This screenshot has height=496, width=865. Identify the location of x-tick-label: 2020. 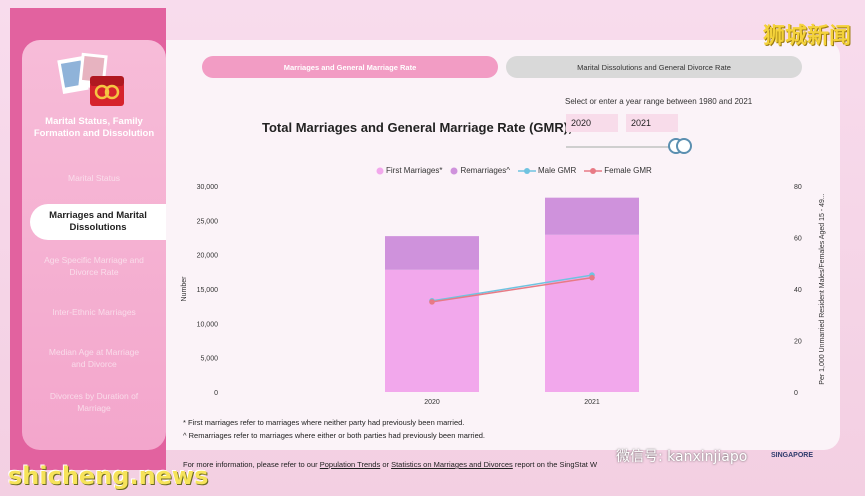
(432, 402).